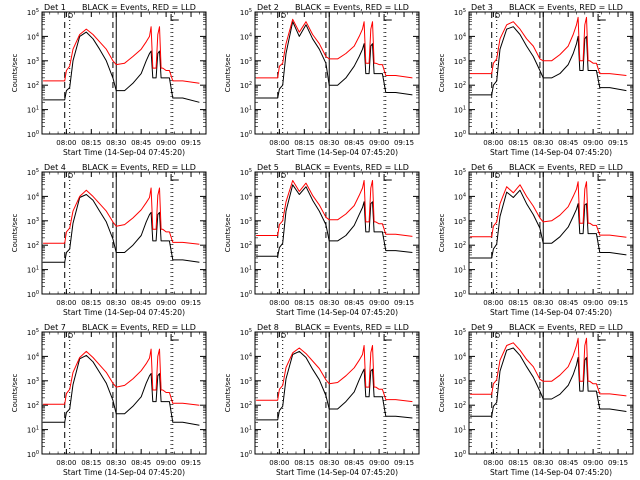 This screenshot has width=640, height=480. I want to click on p1-y-tick-label: 103, so click(33, 61).